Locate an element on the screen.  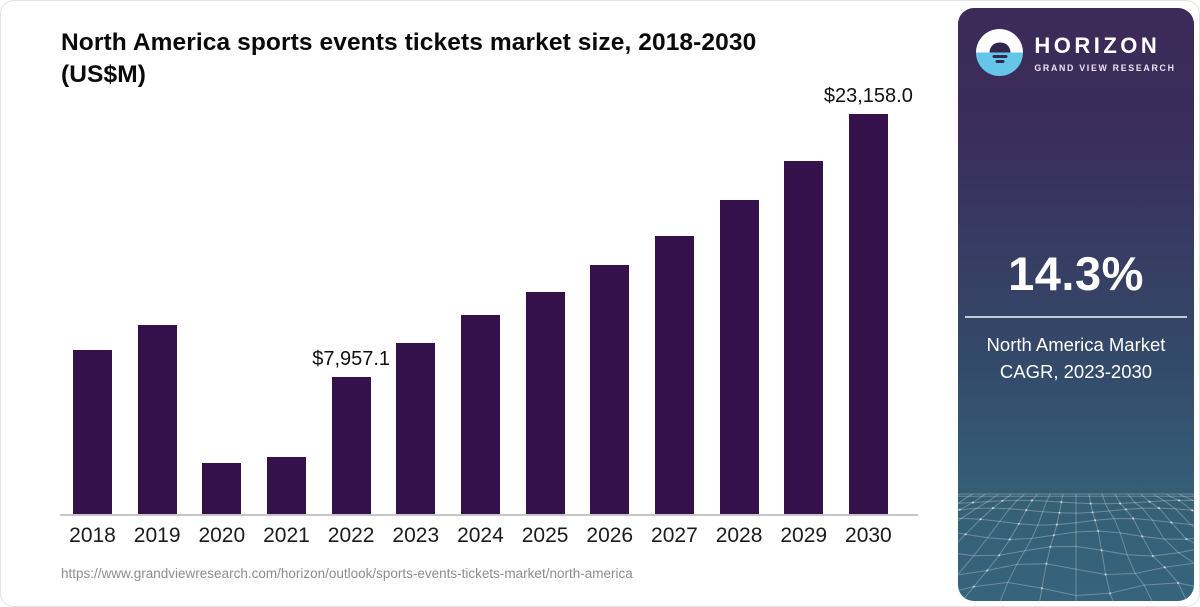
bar-value-label-2022: $7,957.1 is located at coordinates (351, 358).